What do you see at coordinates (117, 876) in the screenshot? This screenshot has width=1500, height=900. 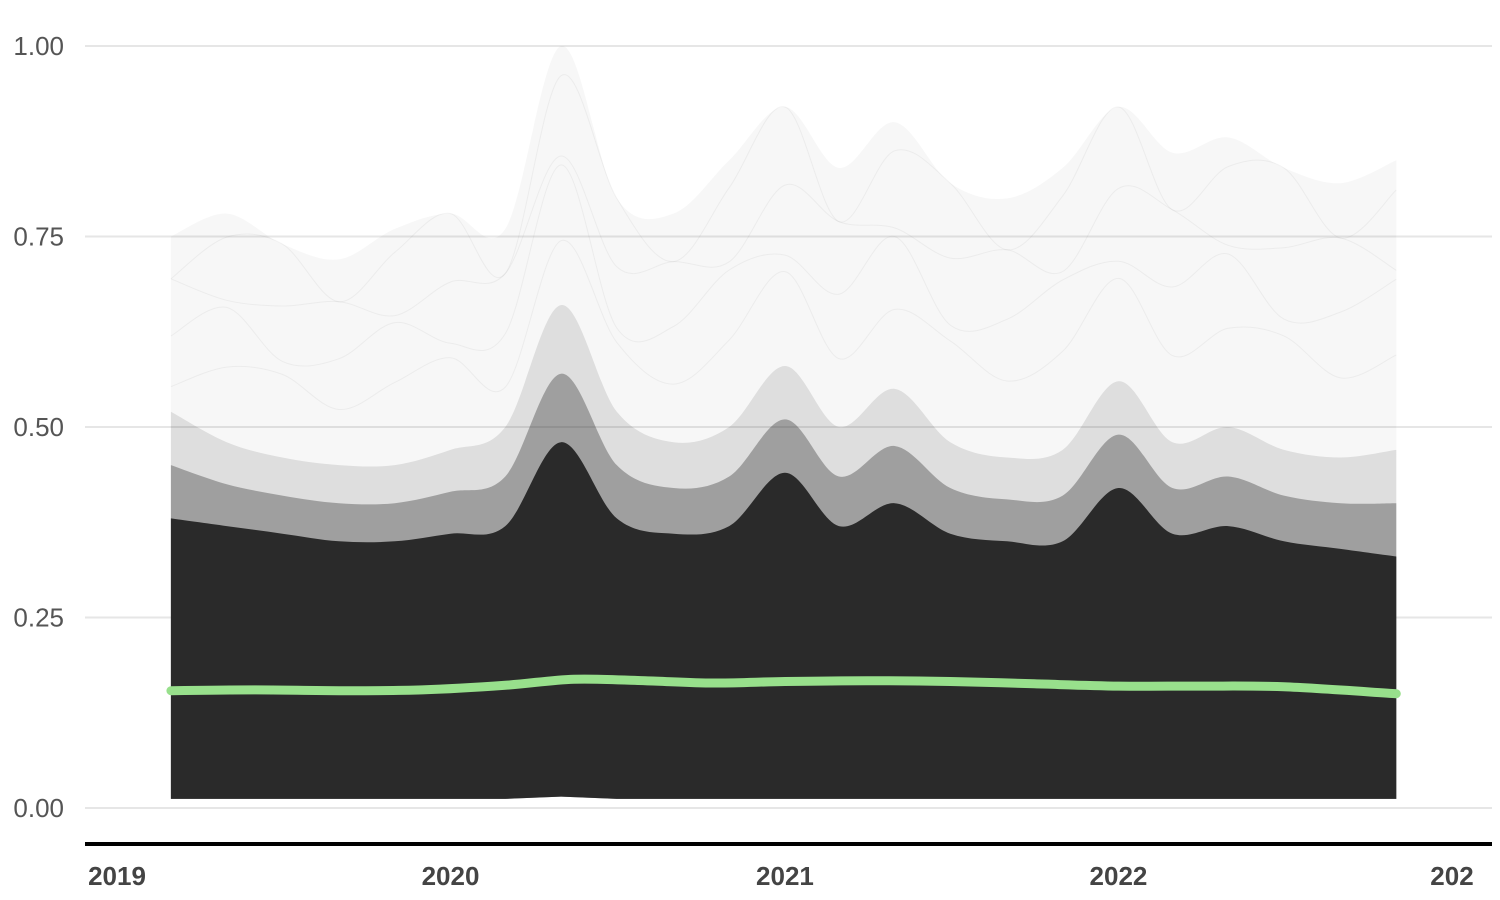 I see `x-tick-label: 2019` at bounding box center [117, 876].